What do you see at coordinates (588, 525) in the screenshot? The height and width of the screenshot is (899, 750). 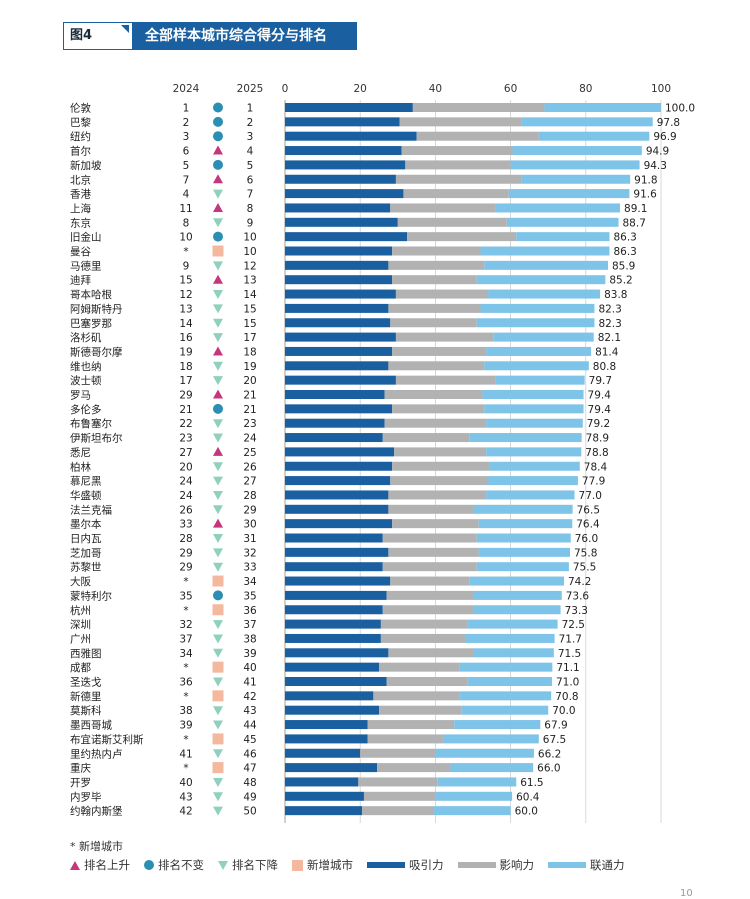 I see `total-score-label: 76.4` at bounding box center [588, 525].